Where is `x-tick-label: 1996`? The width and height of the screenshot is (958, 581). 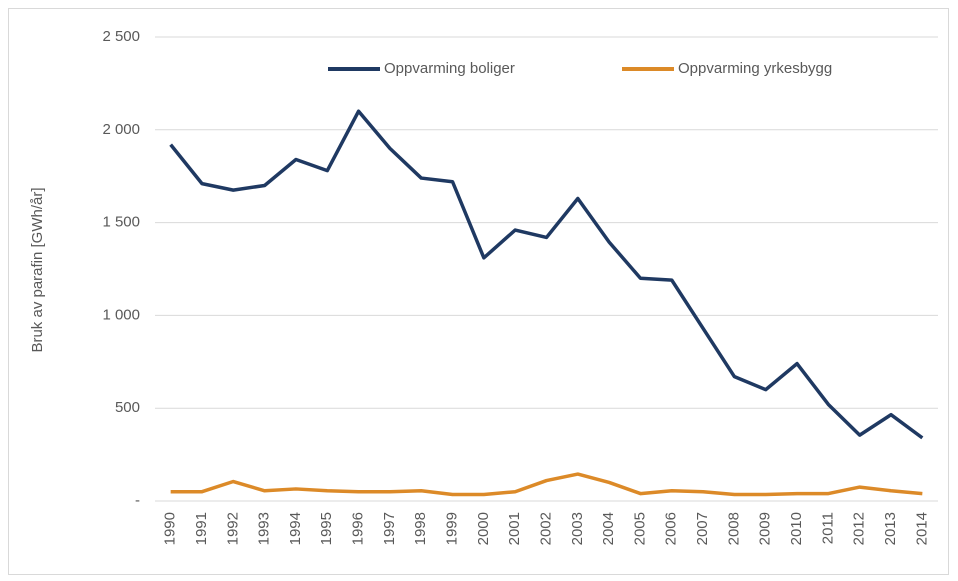
x-tick-label: 1996 is located at coordinates (358, 528).